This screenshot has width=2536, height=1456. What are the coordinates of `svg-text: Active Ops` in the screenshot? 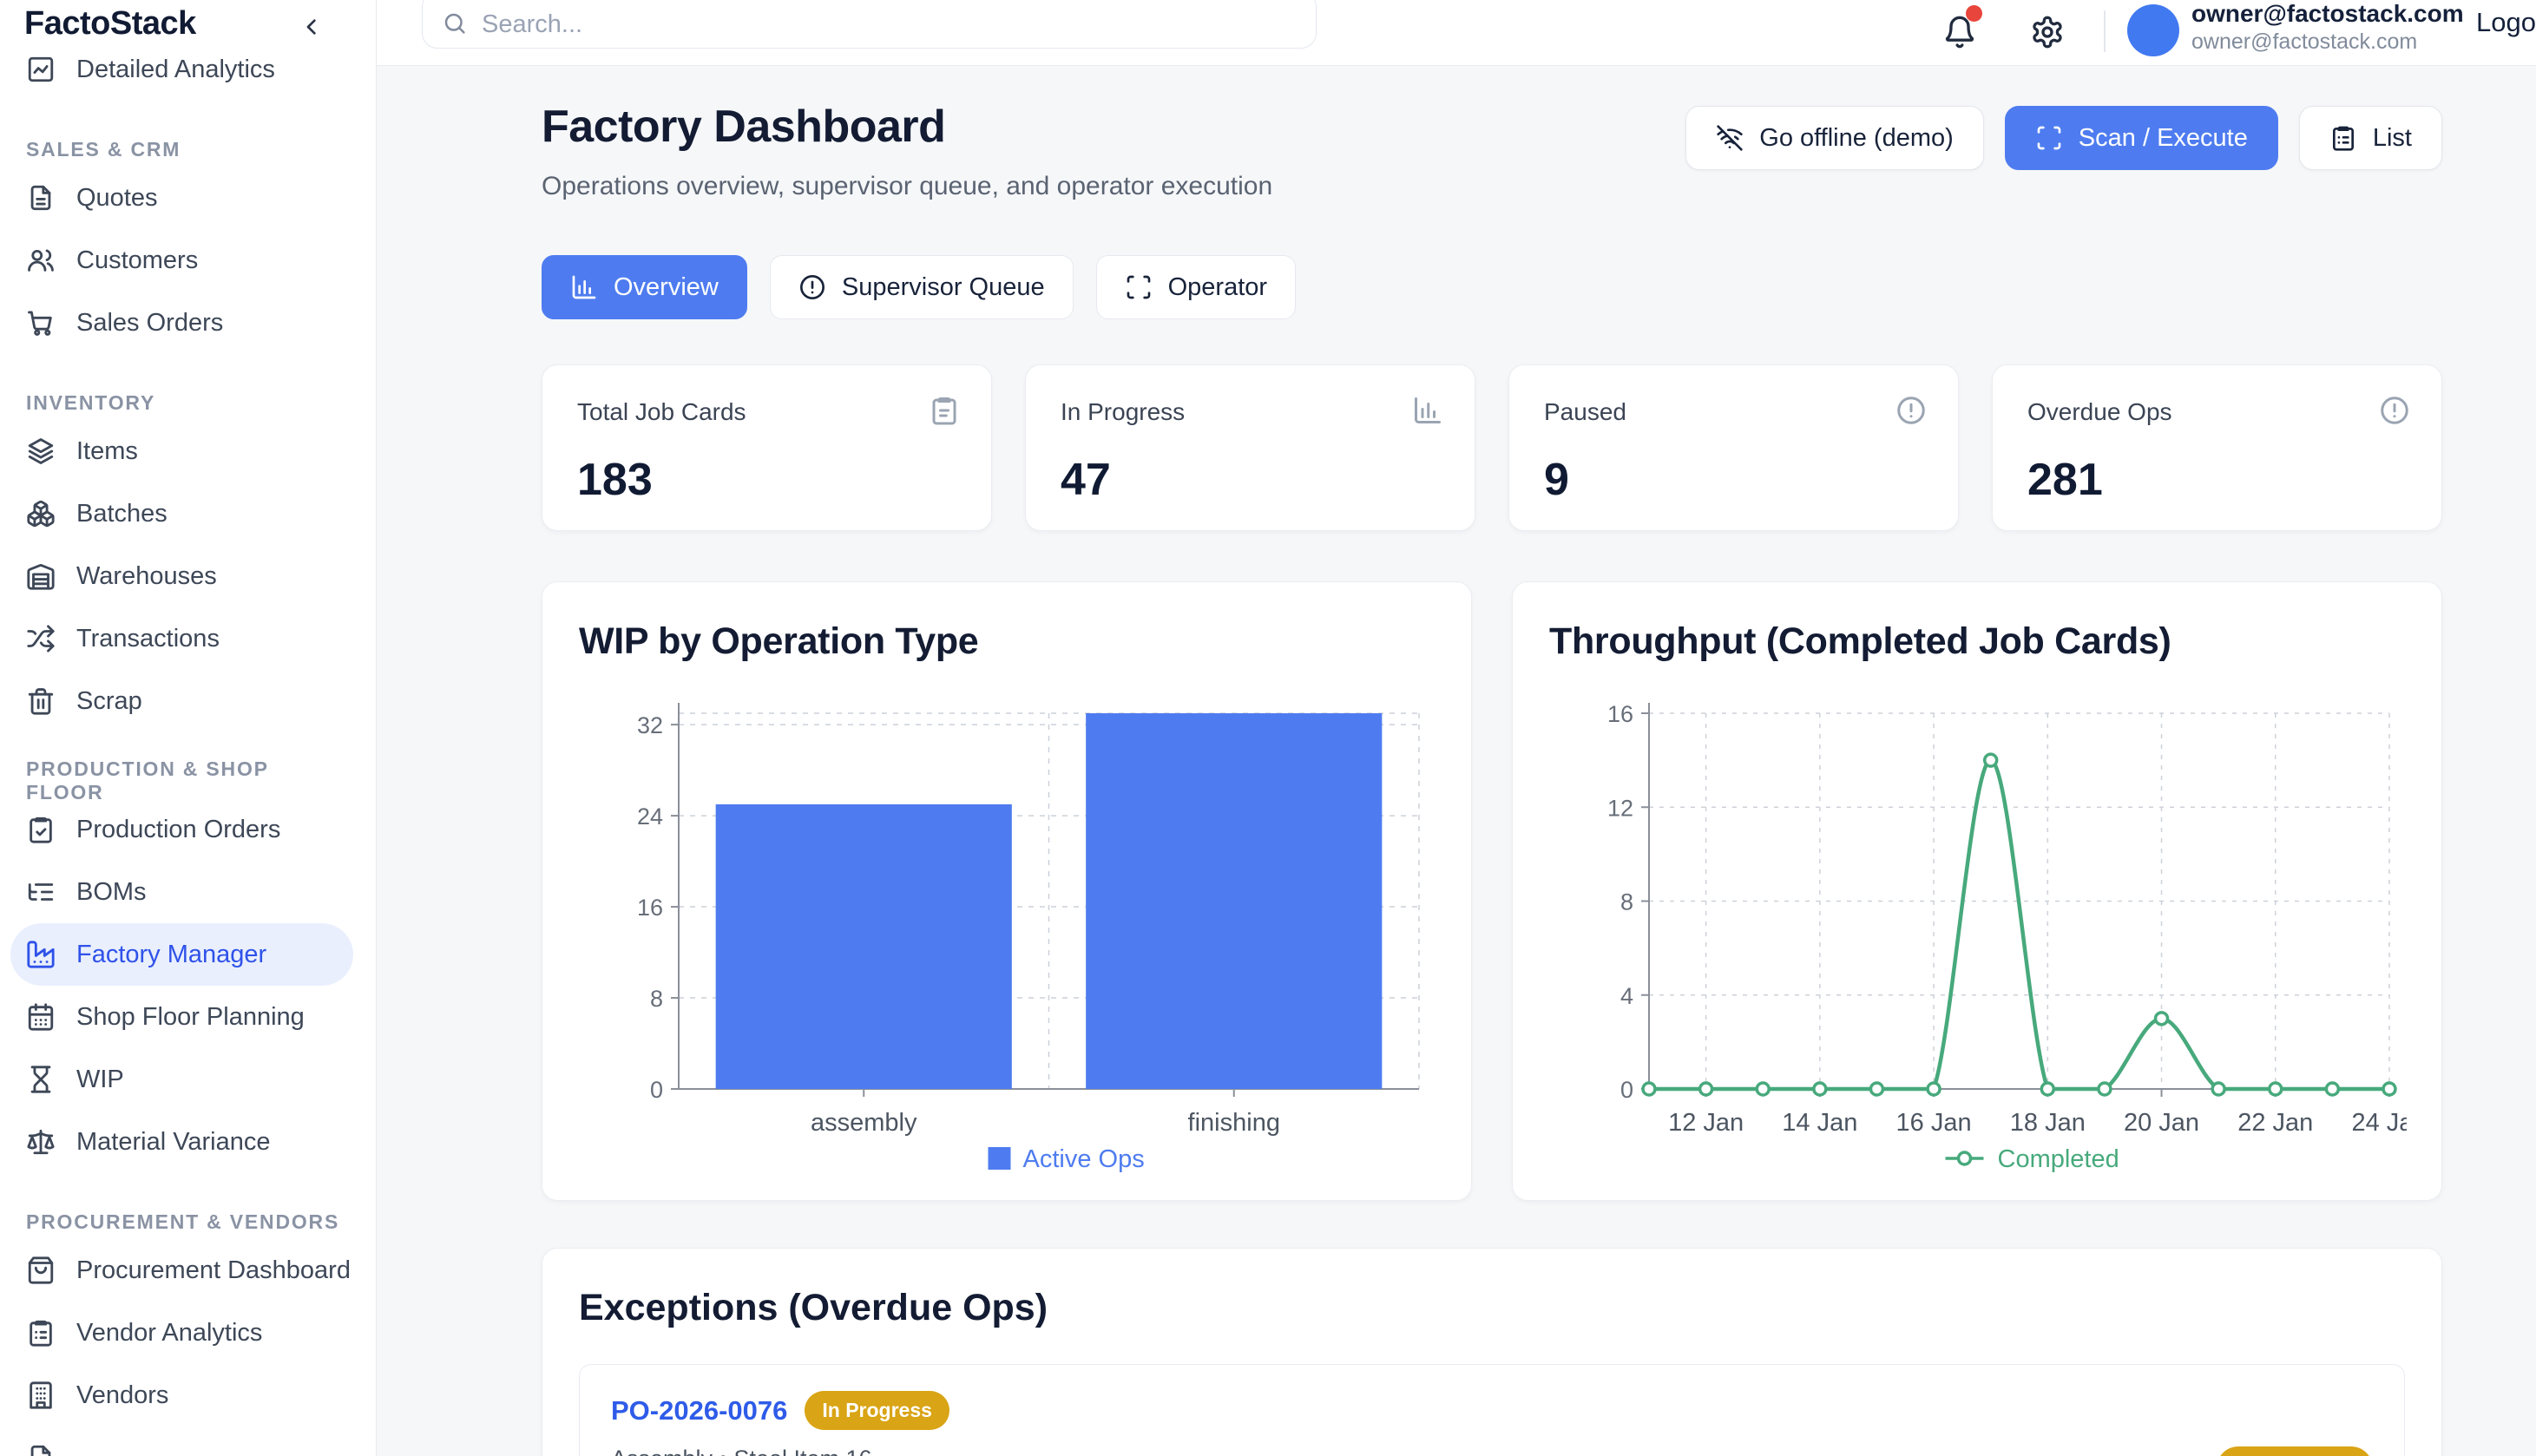 It's located at (1084, 1159).